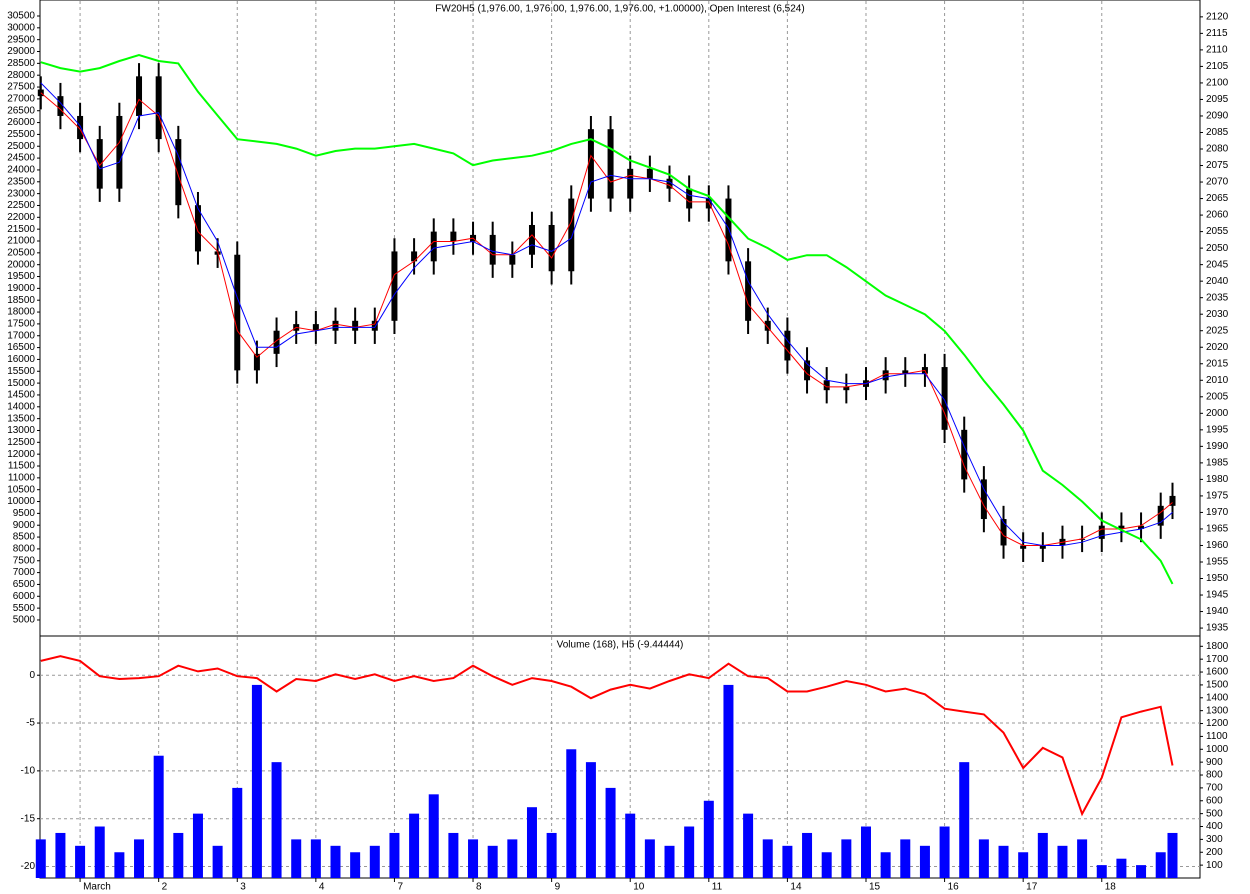 The height and width of the screenshot is (894, 1250). Describe the element at coordinates (21, 229) in the screenshot. I see `y2-tick-label: 21500` at that location.